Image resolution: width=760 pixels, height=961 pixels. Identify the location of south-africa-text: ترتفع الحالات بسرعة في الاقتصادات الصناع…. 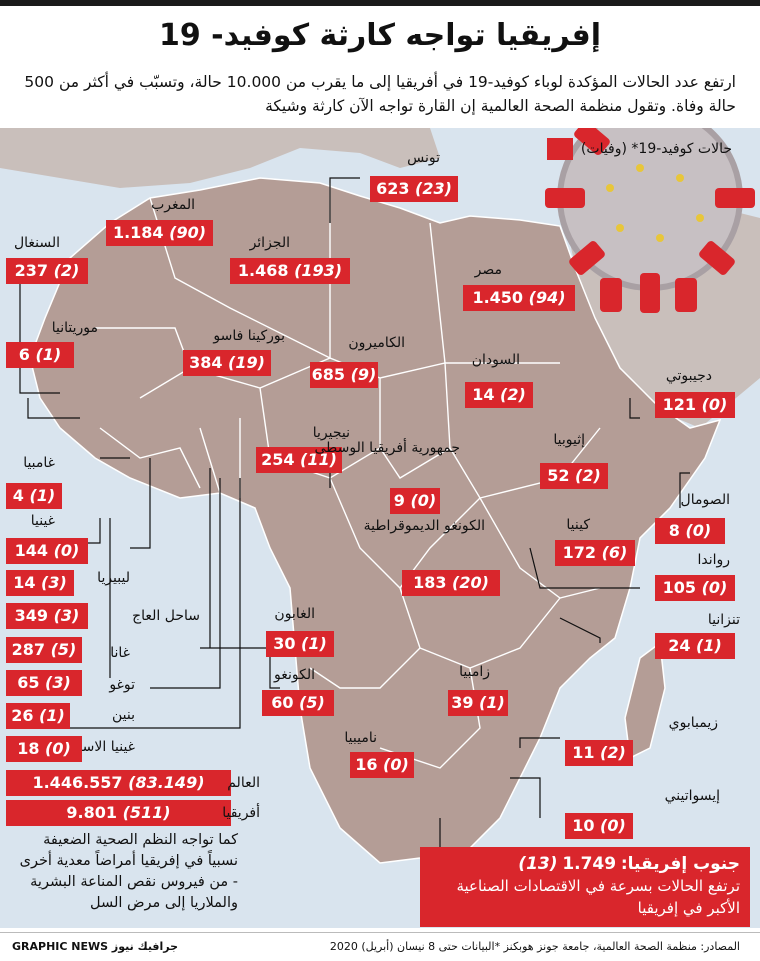
(598, 897).